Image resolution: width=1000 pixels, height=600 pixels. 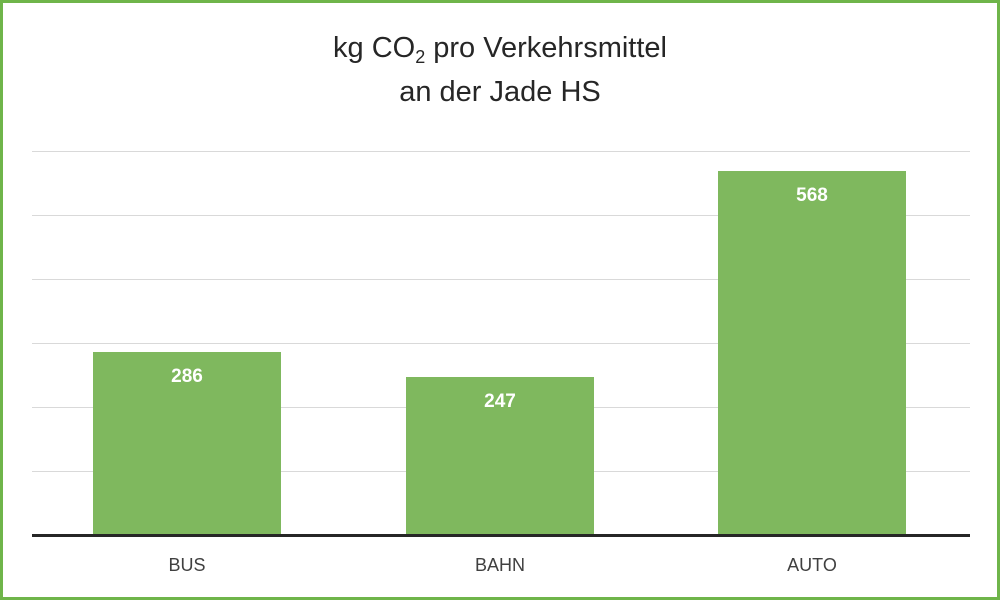 What do you see at coordinates (500, 92) in the screenshot?
I see `title-line-2: an der Jade HS` at bounding box center [500, 92].